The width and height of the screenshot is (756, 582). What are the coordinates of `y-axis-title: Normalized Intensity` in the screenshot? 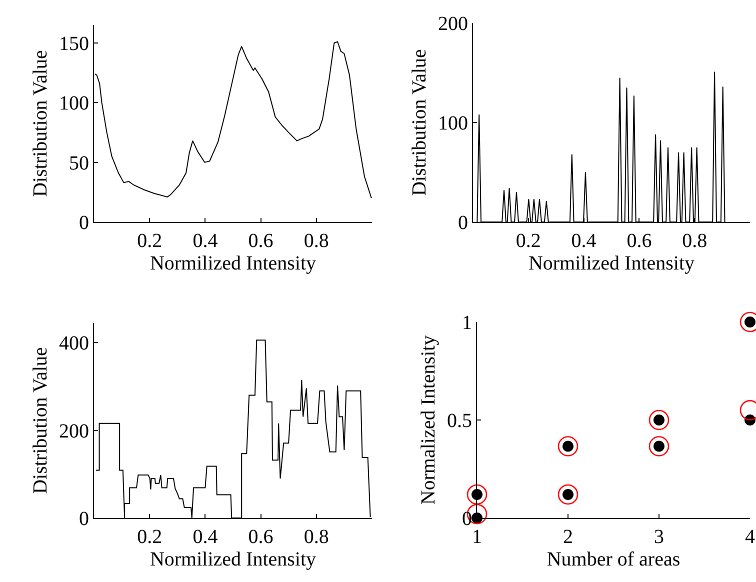 It's located at (429, 420).